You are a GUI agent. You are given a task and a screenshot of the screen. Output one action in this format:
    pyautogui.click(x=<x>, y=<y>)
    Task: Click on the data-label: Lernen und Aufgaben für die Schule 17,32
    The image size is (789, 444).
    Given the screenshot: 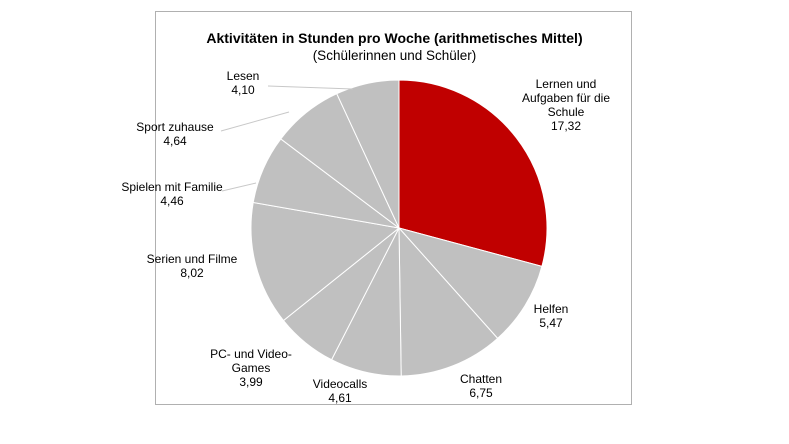 What is the action you would take?
    pyautogui.click(x=566, y=105)
    